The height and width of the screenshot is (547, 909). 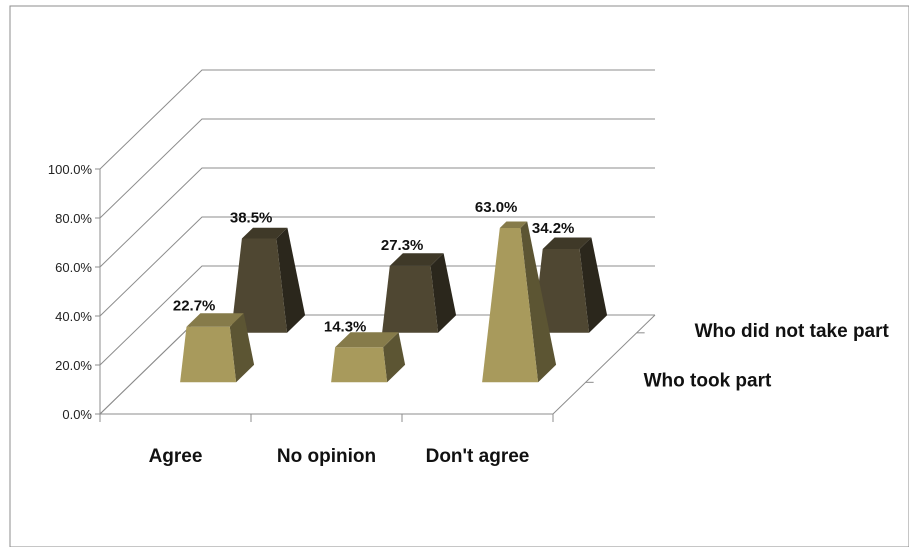 What do you see at coordinates (792, 331) in the screenshot?
I see `series-label: Who did not take part` at bounding box center [792, 331].